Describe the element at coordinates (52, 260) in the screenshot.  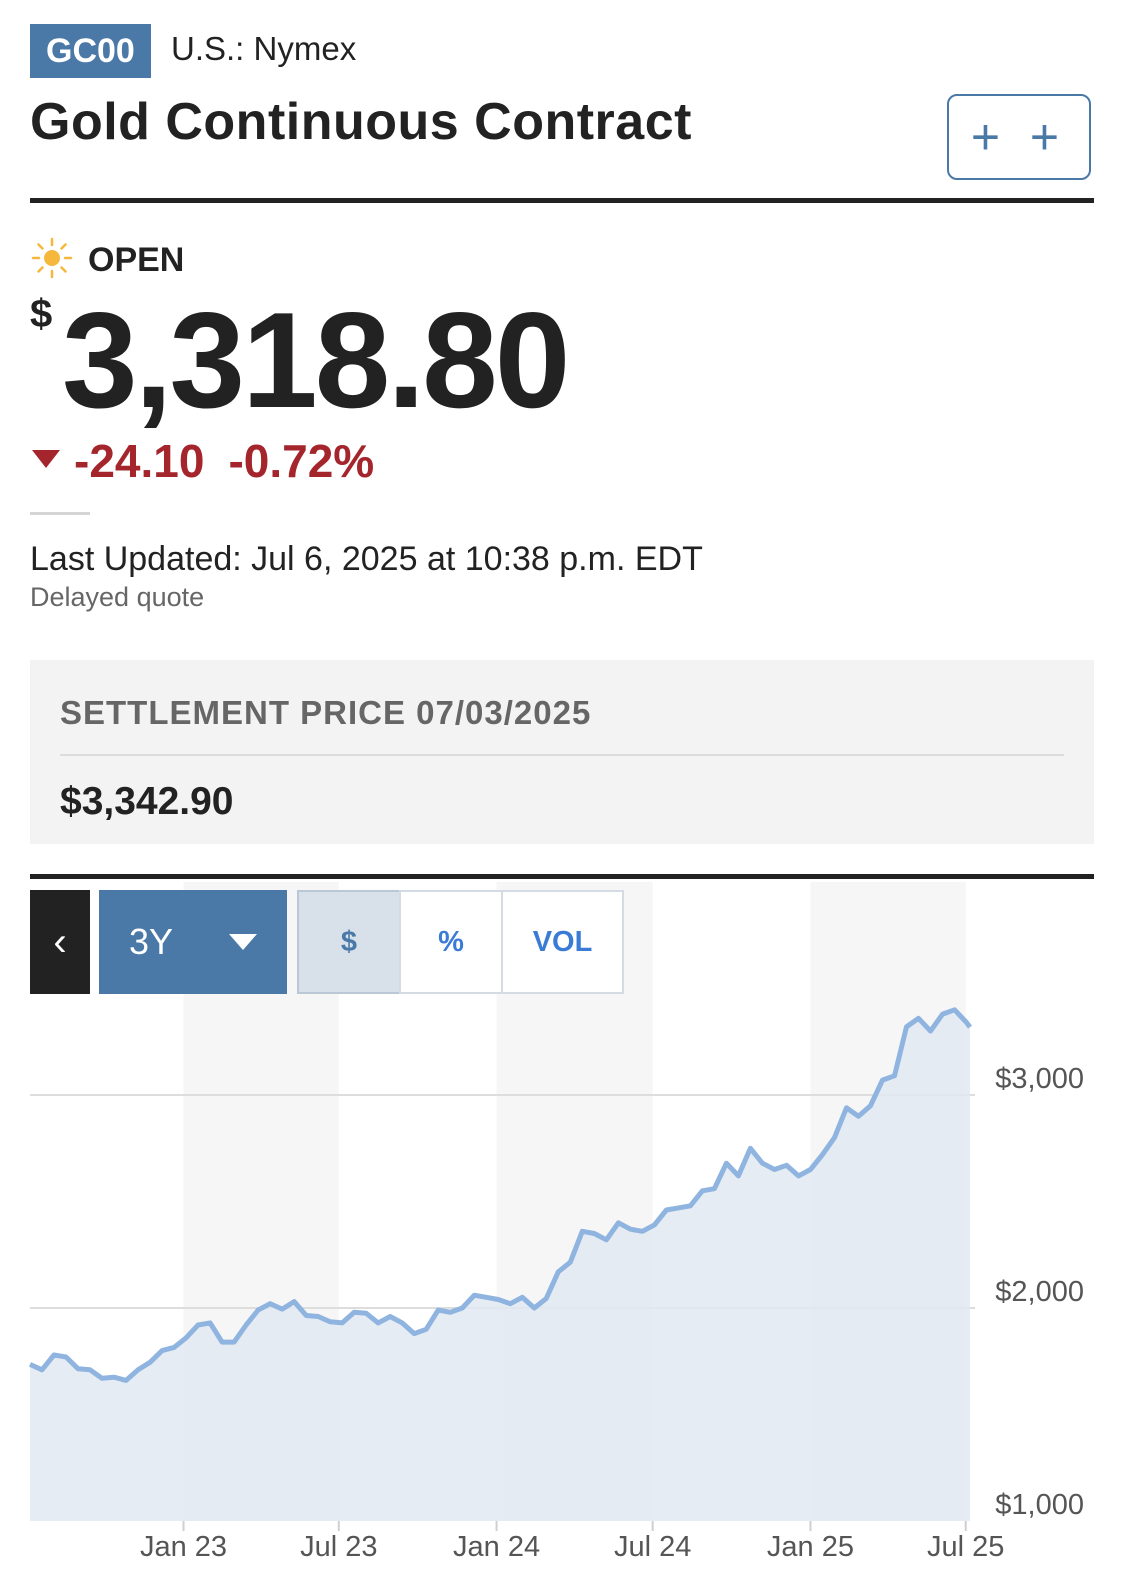
I see `sun-icon` at that location.